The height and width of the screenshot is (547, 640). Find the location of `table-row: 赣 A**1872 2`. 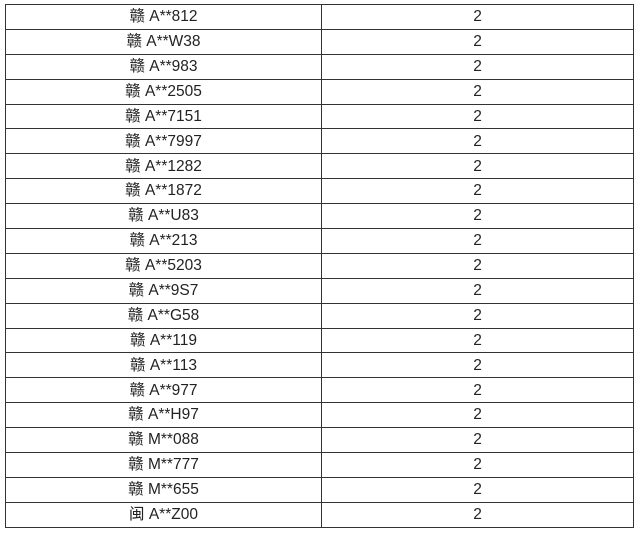

table-row: 赣 A**1872 2 is located at coordinates (319, 191).